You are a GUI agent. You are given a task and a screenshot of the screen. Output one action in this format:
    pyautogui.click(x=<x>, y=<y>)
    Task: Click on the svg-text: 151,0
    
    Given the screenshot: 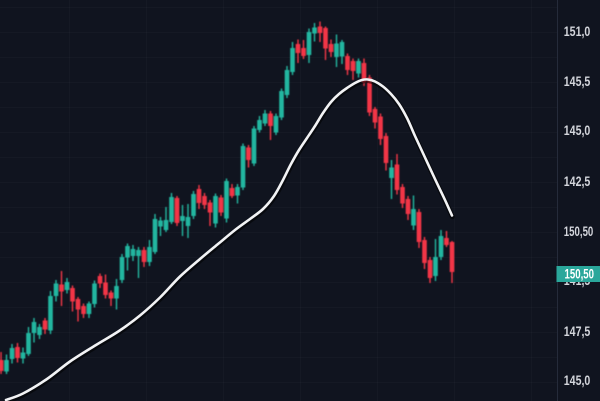 What is the action you would take?
    pyautogui.click(x=577, y=31)
    